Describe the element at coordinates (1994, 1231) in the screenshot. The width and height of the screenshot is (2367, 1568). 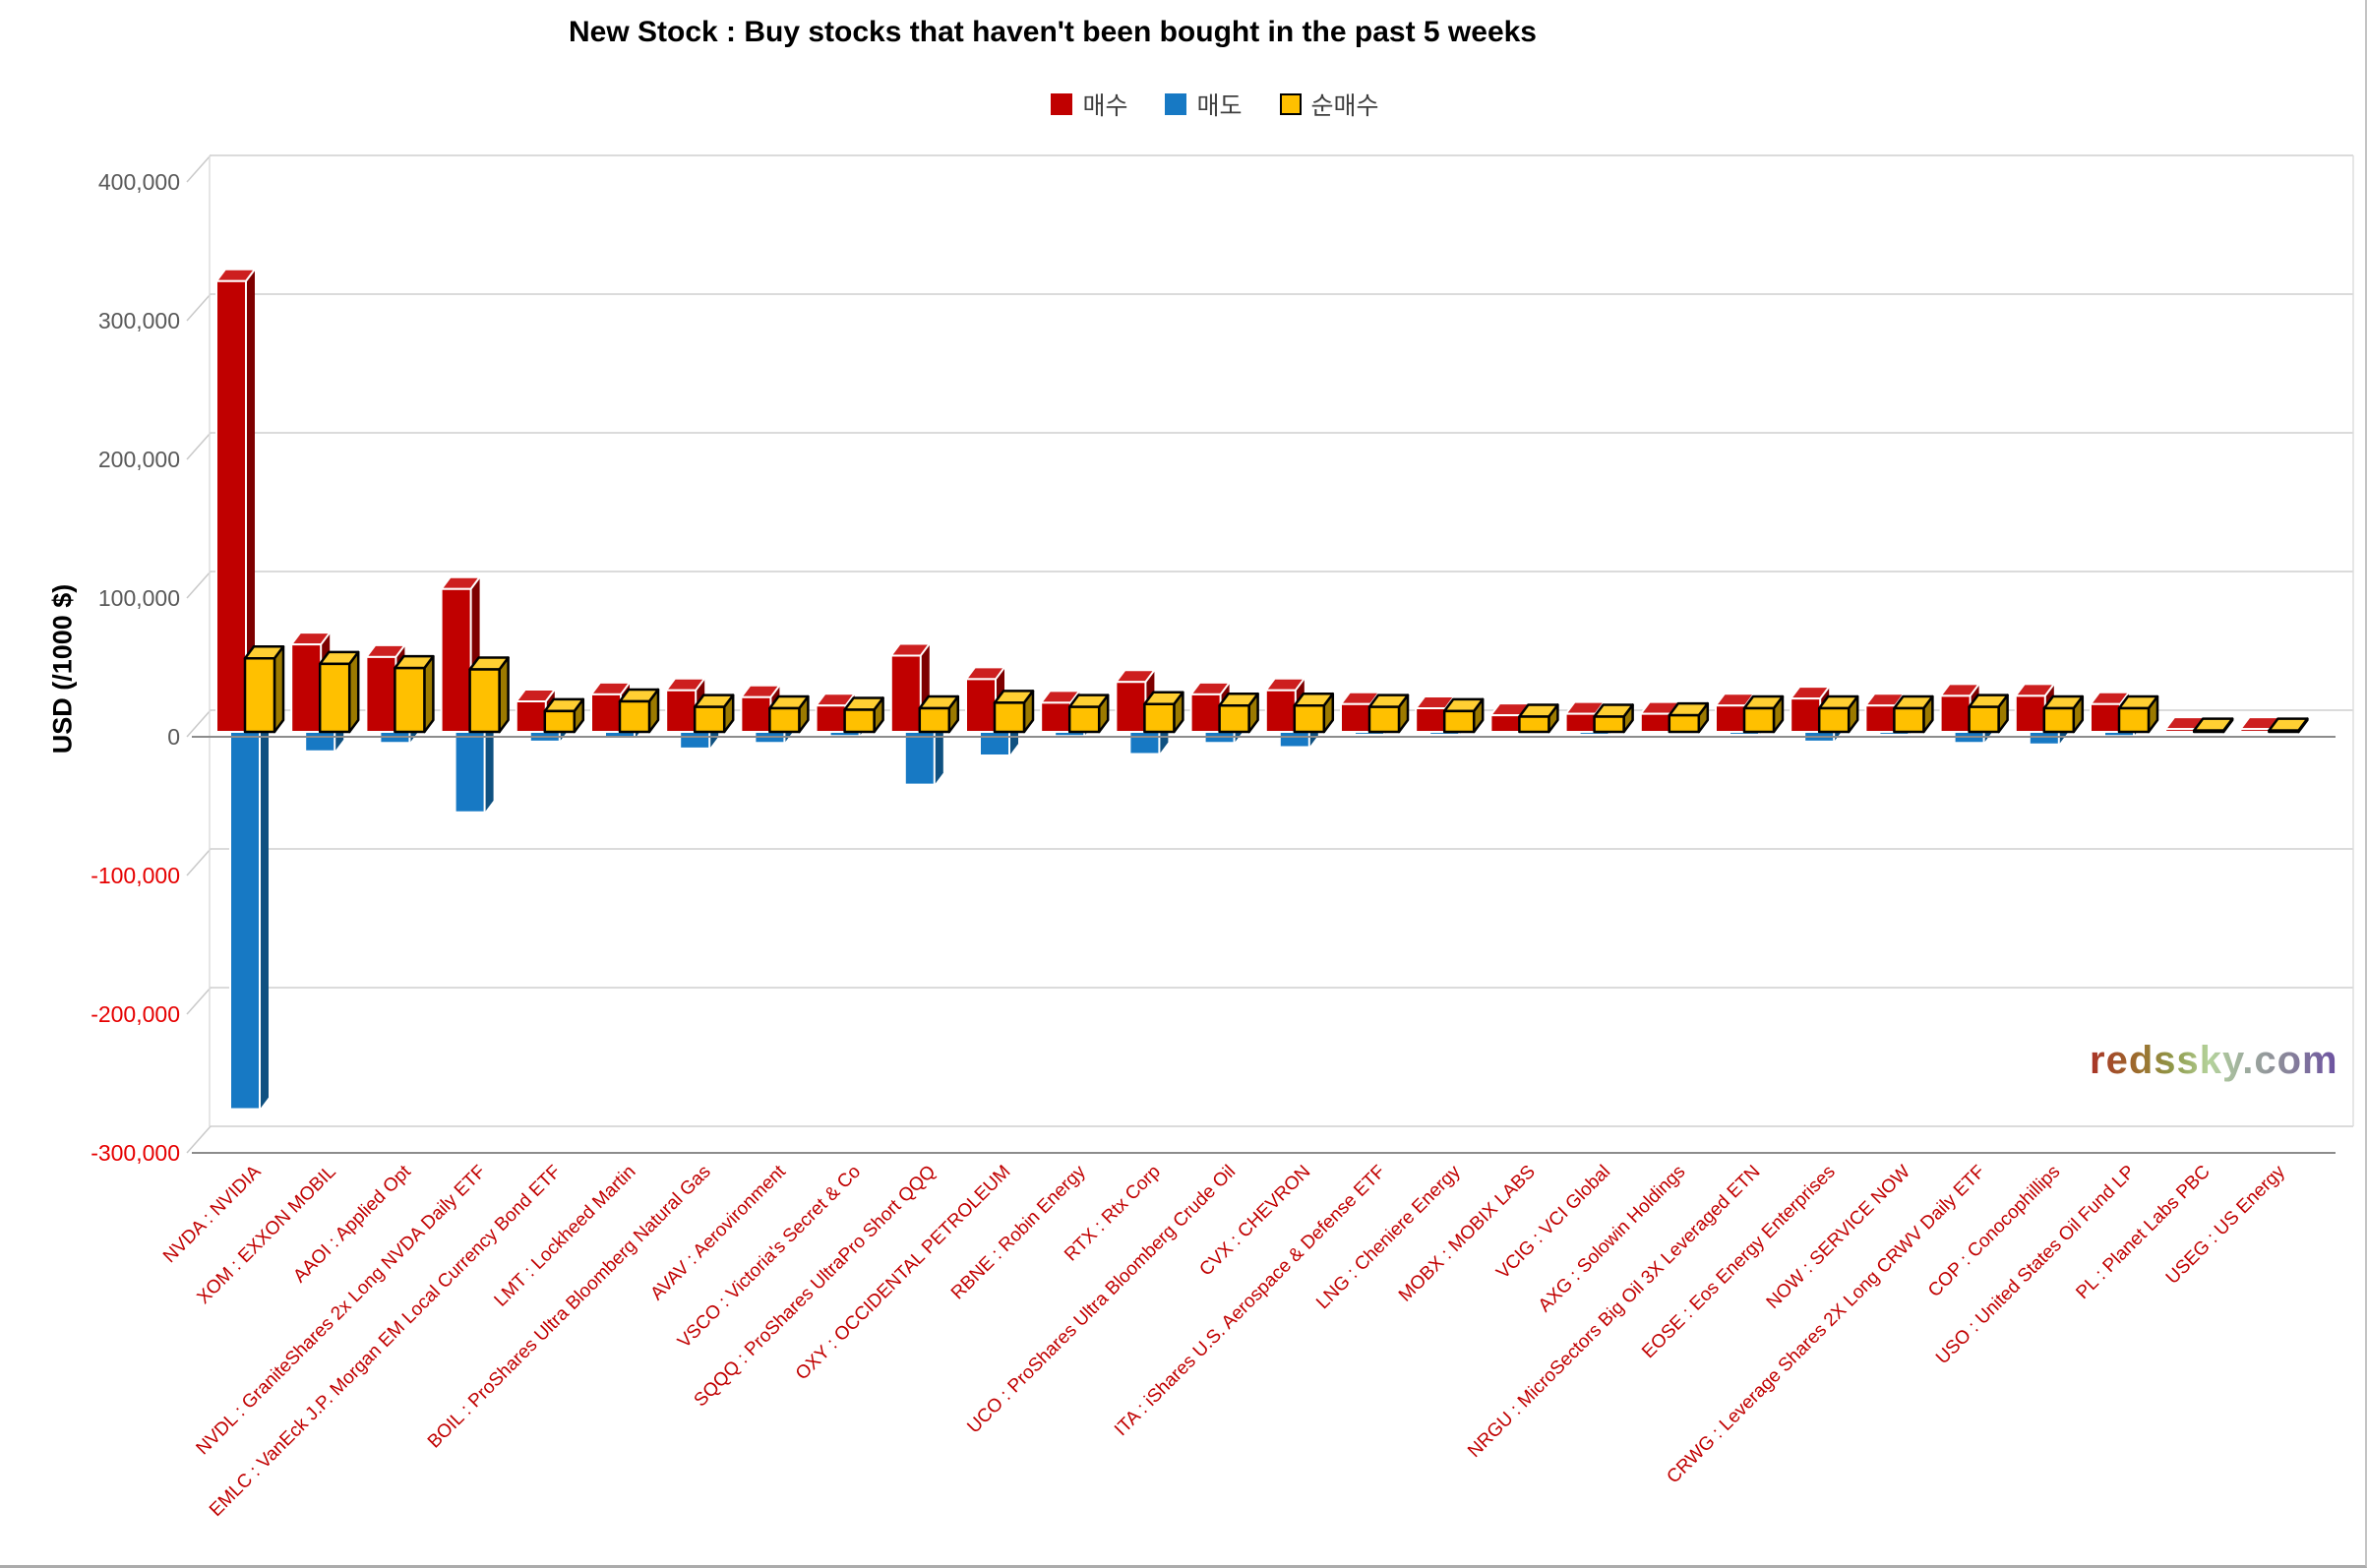
I see `category-label: COP : Conocophillips` at that location.